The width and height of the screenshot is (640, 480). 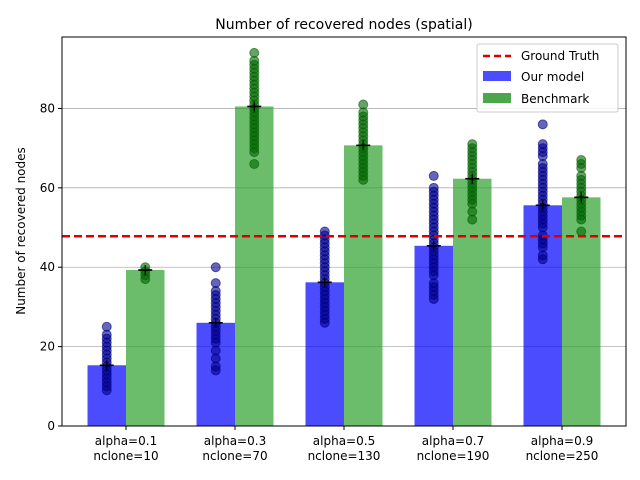 I want to click on x-tick-label: alpha=0.1 nclone=10, so click(x=125, y=448).